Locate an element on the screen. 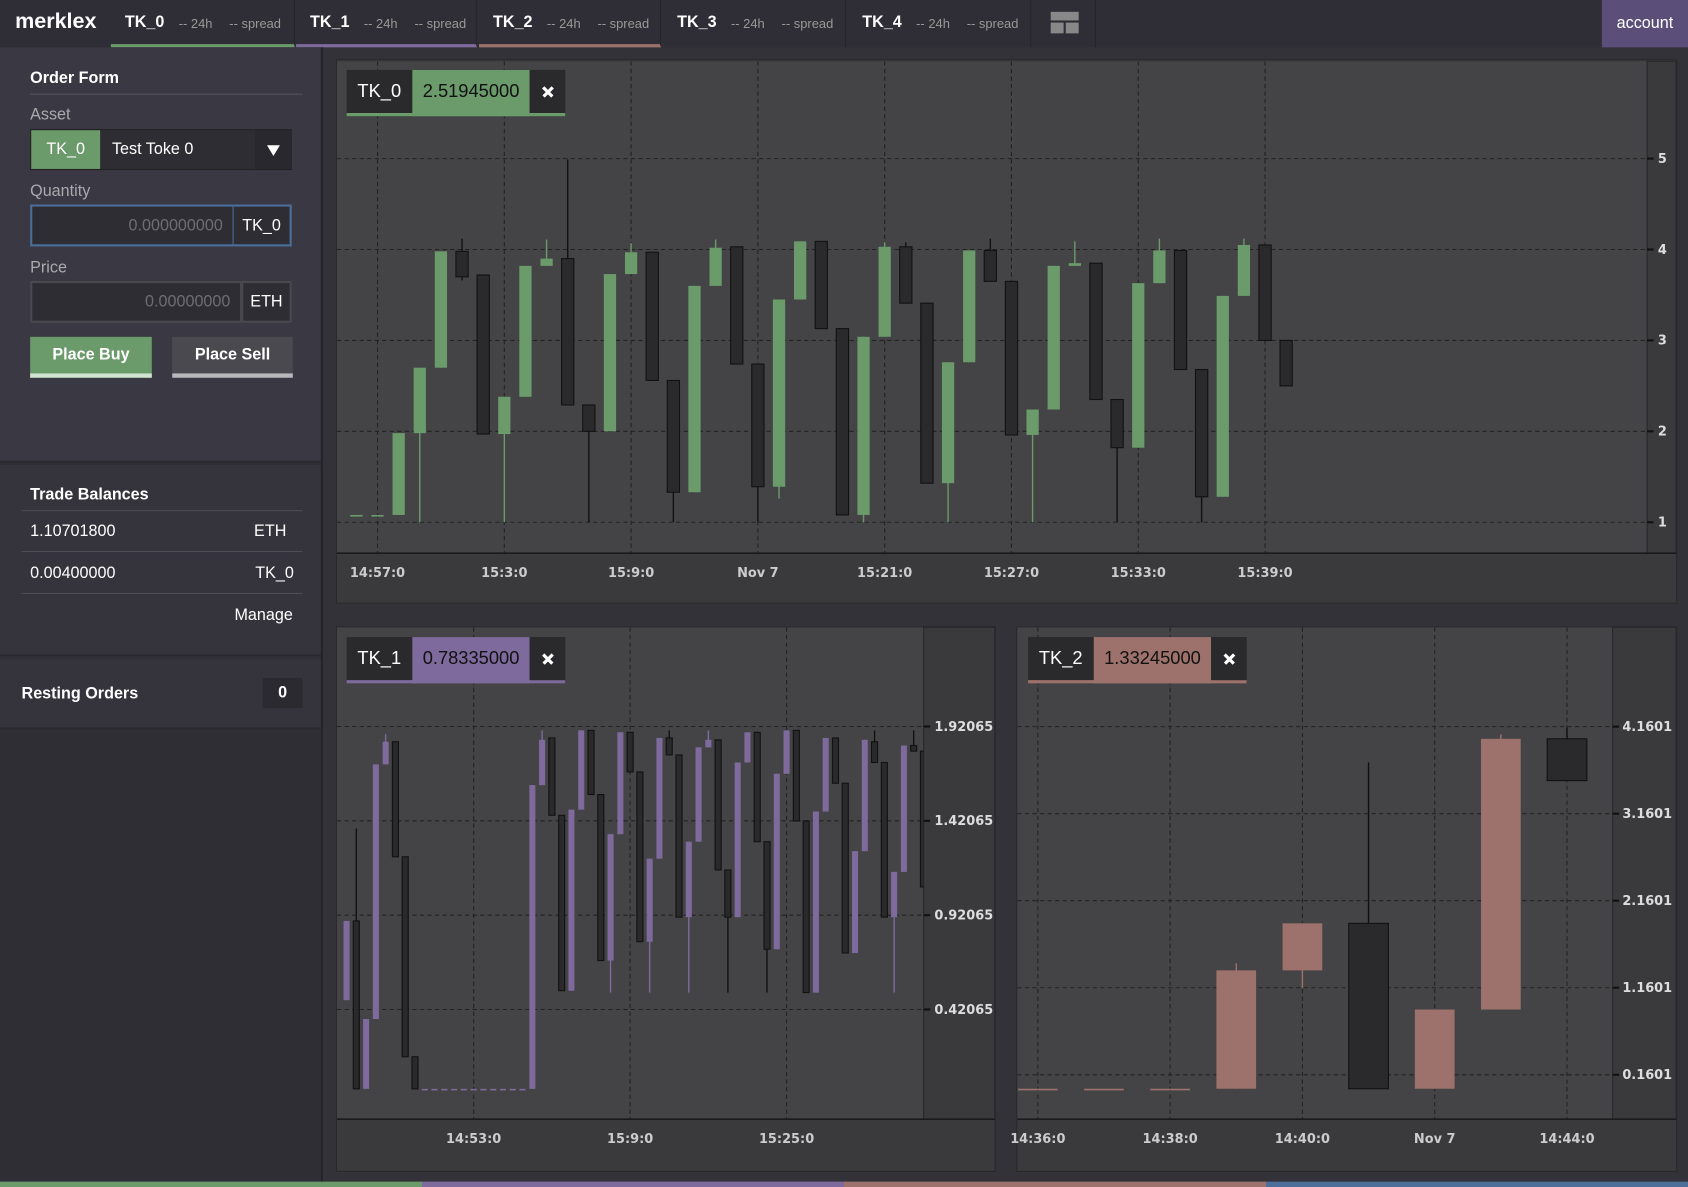  layout-button is located at coordinates (1065, 24).